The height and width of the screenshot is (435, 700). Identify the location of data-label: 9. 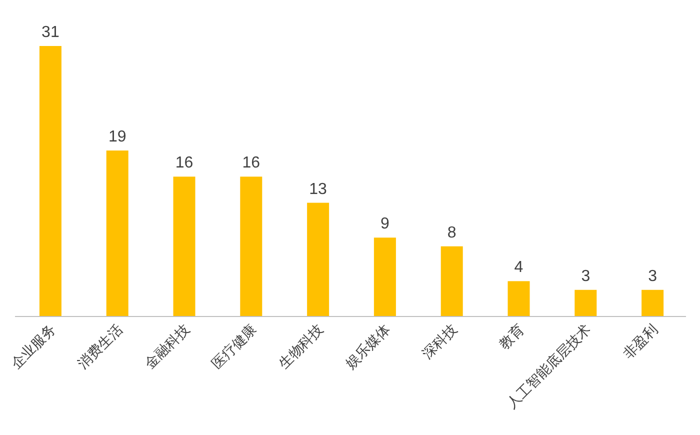
(385, 224).